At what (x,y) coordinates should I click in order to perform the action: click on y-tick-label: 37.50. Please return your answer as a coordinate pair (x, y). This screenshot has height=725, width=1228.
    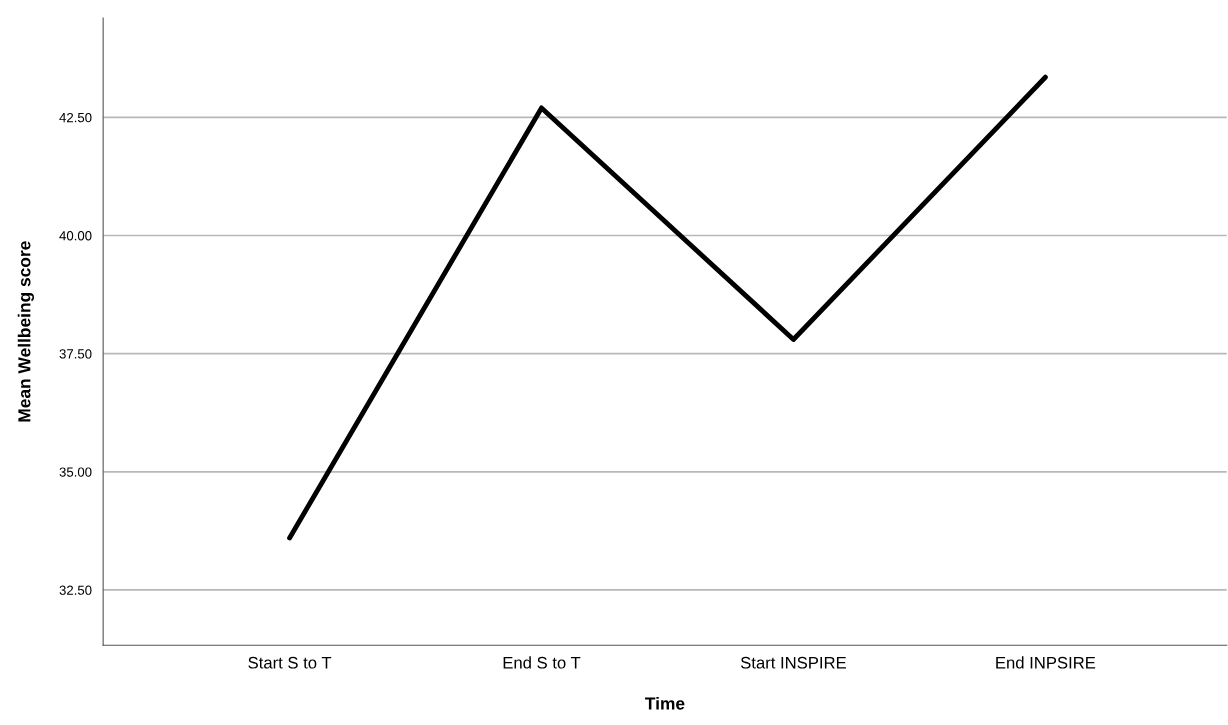
    Looking at the image, I should click on (75, 354).